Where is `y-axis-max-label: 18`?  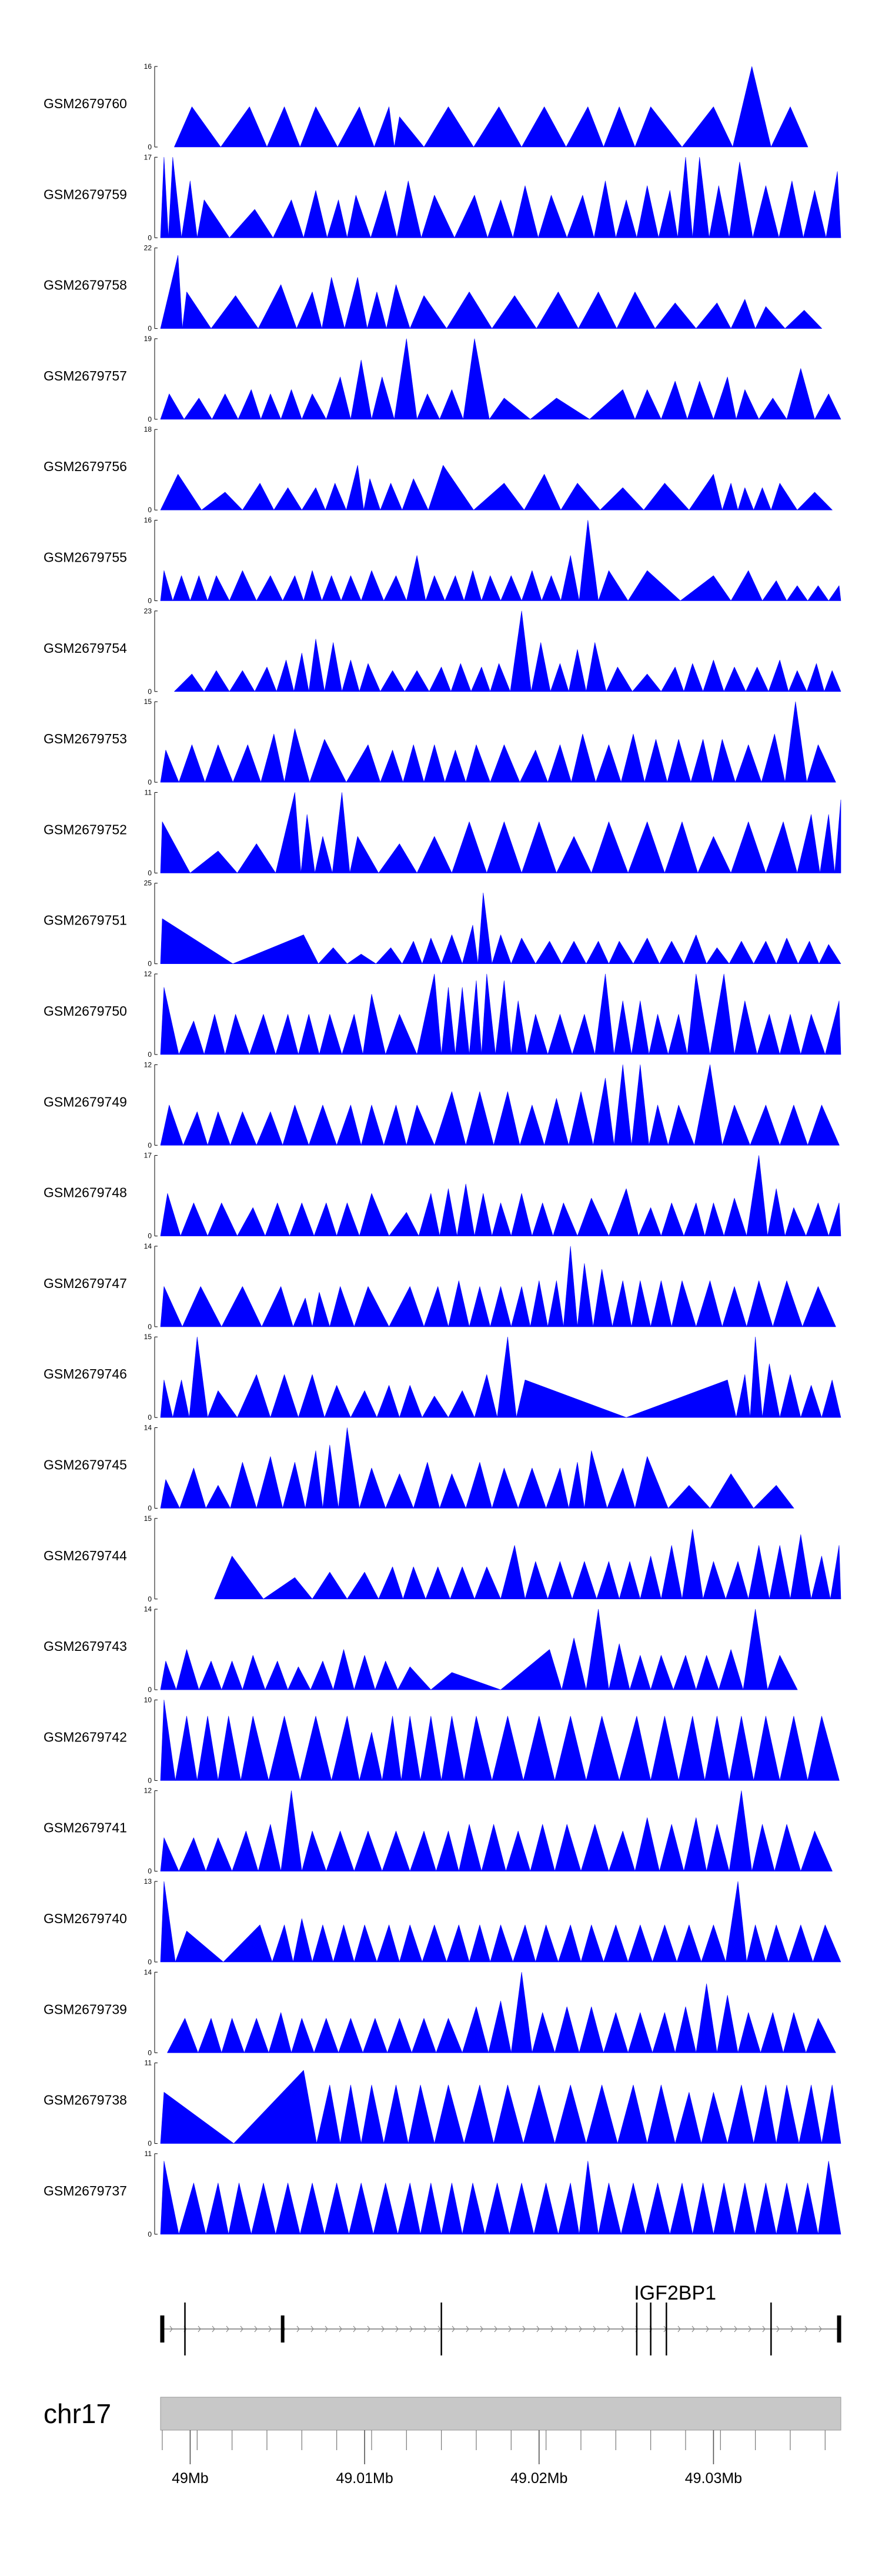 y-axis-max-label: 18 is located at coordinates (148, 429).